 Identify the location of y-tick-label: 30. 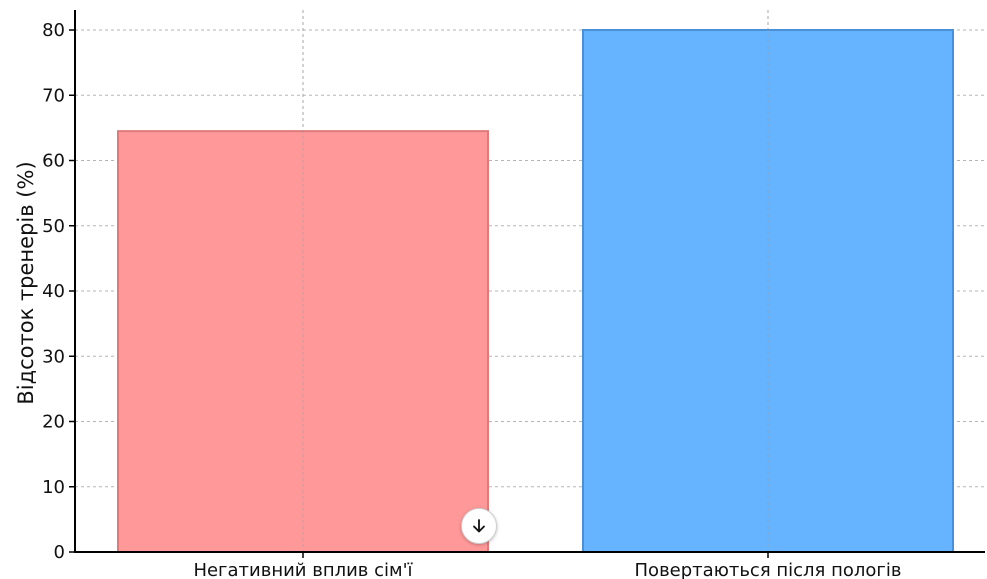
(53, 356).